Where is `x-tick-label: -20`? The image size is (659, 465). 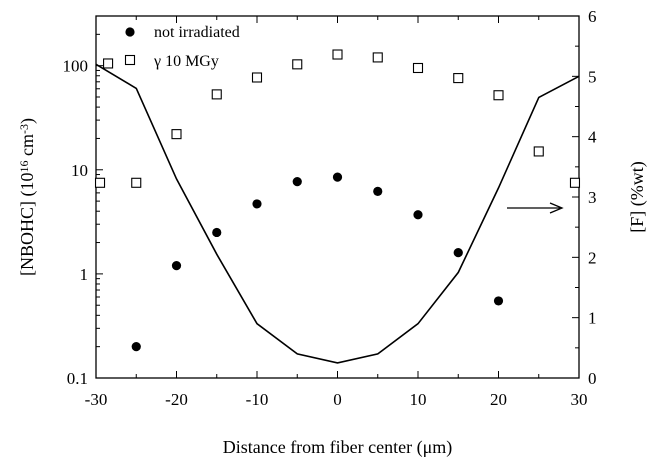 x-tick-label: -20 is located at coordinates (176, 399).